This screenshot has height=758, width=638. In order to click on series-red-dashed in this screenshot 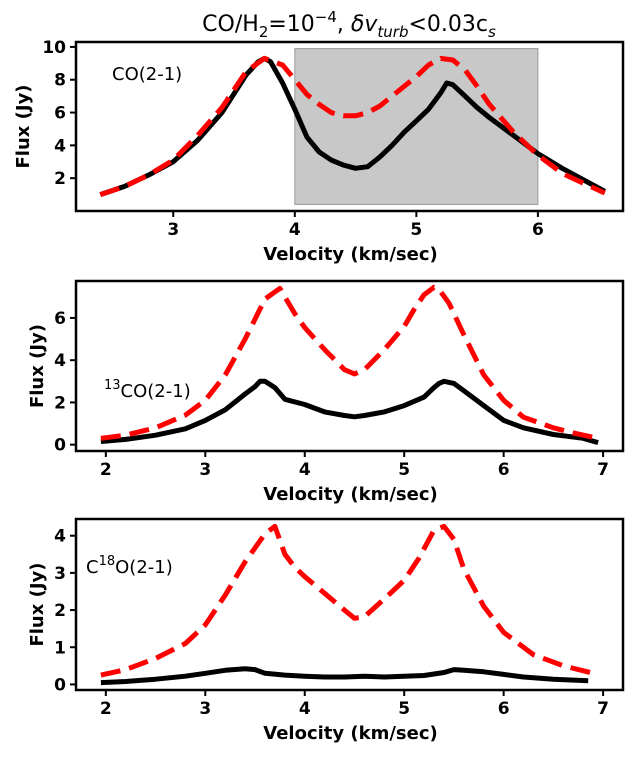, I will do `click(352, 126)`.